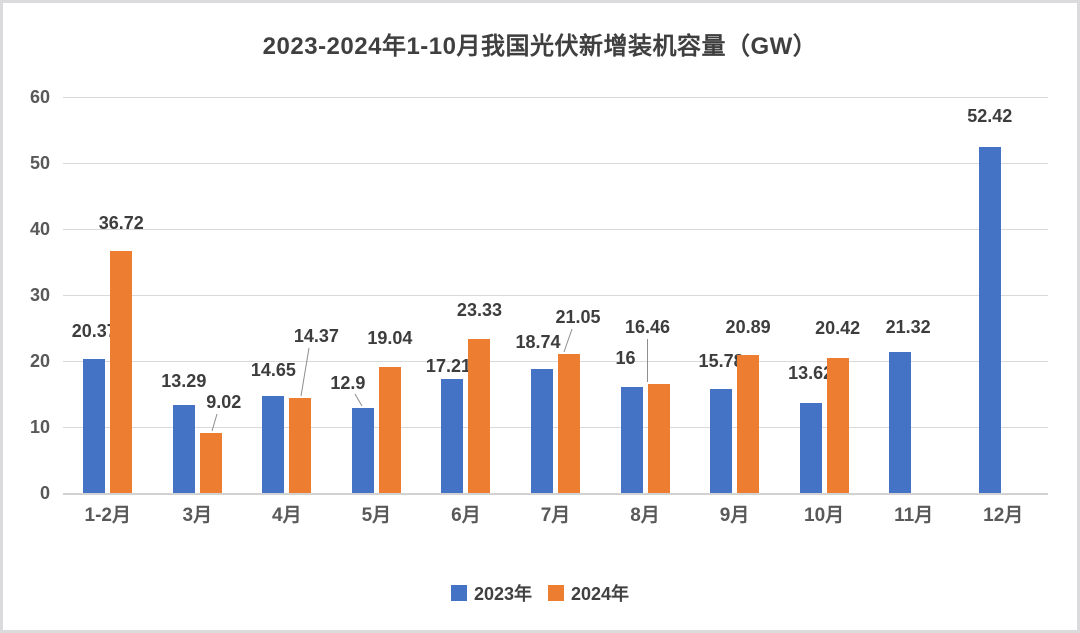  What do you see at coordinates (479, 310) in the screenshot?
I see `data-label-2024年-6月: 23.33` at bounding box center [479, 310].